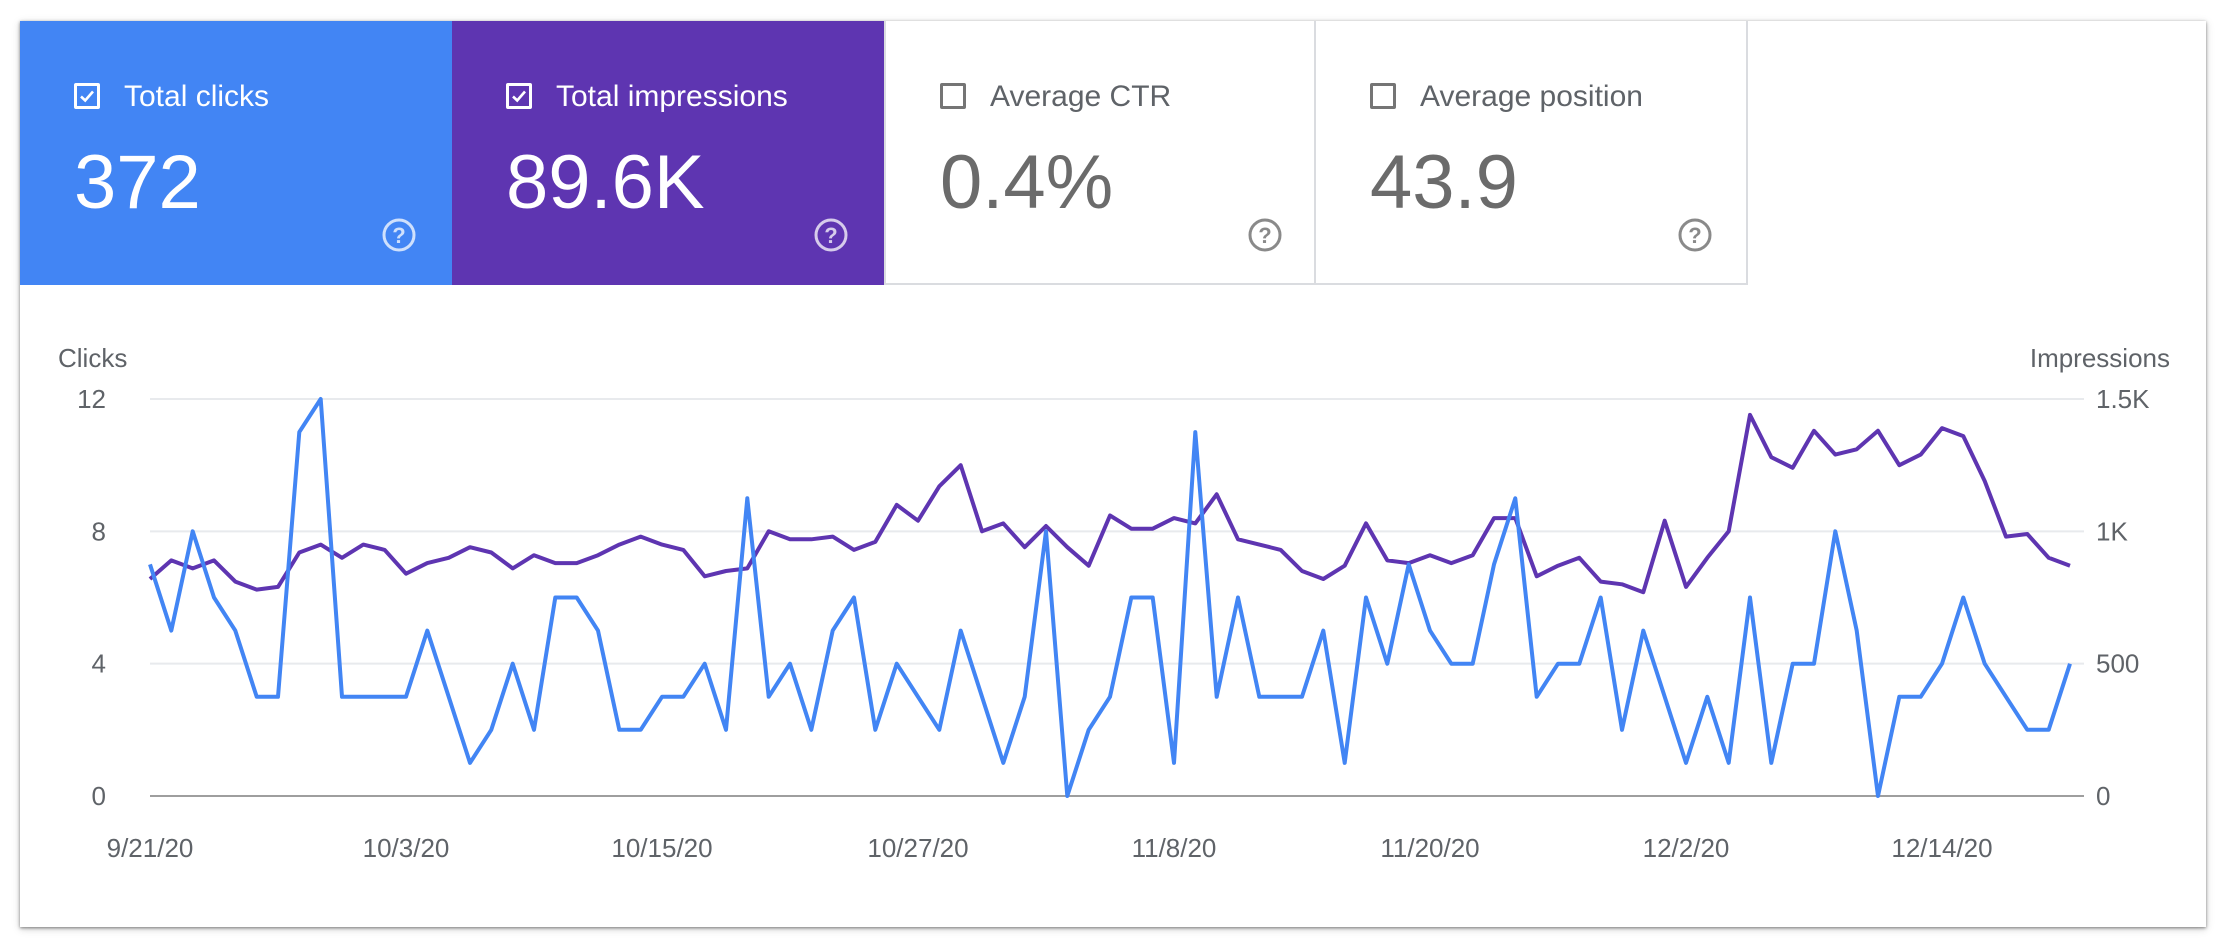  I want to click on x-tick-label: 11/8/20, so click(1174, 848).